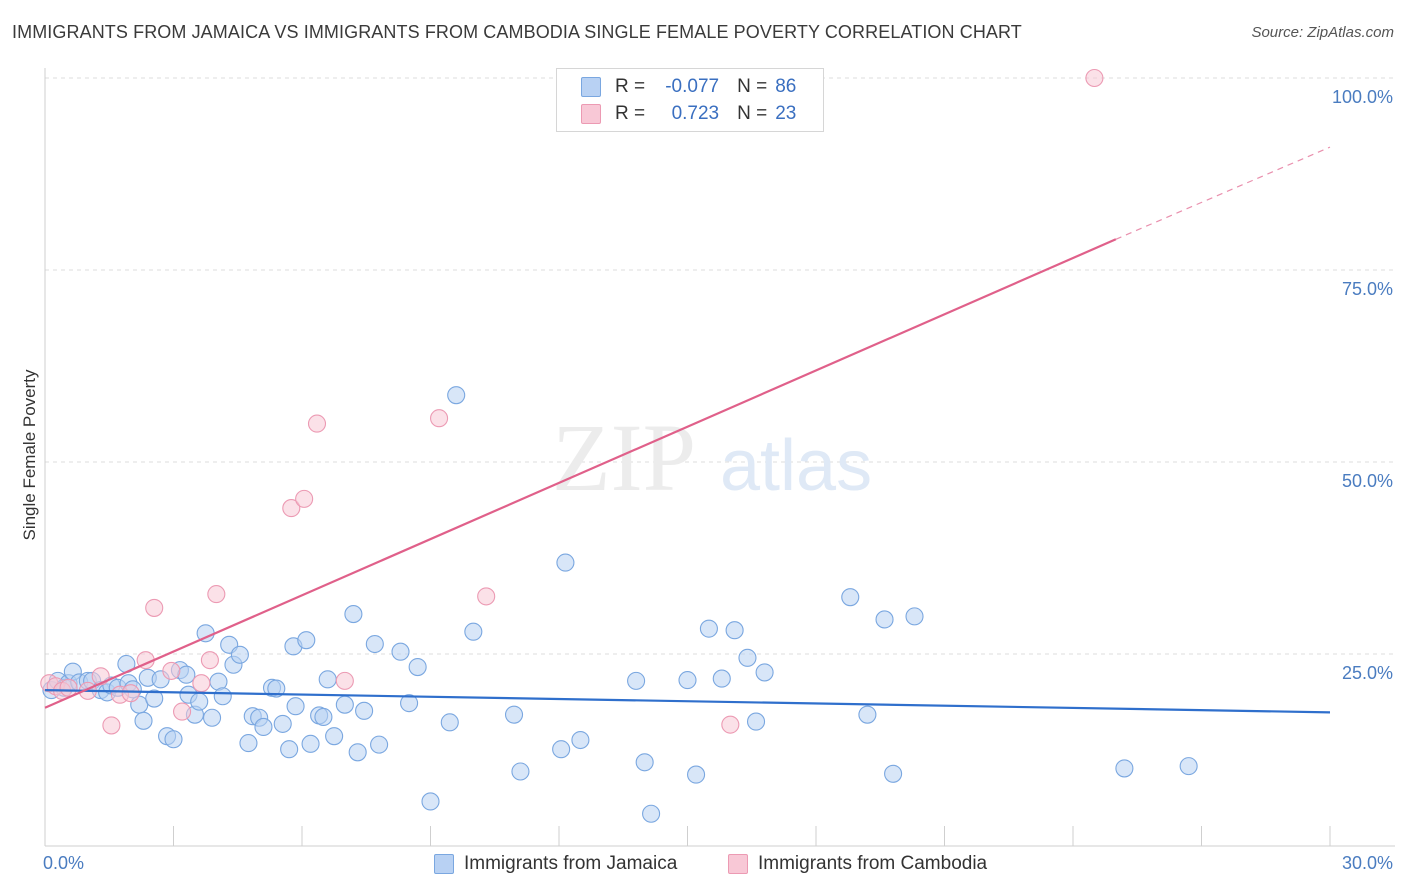 This screenshot has height=892, width=1406. Describe the element at coordinates (591, 114) in the screenshot. I see `legend-swatch-cambodia` at that location.